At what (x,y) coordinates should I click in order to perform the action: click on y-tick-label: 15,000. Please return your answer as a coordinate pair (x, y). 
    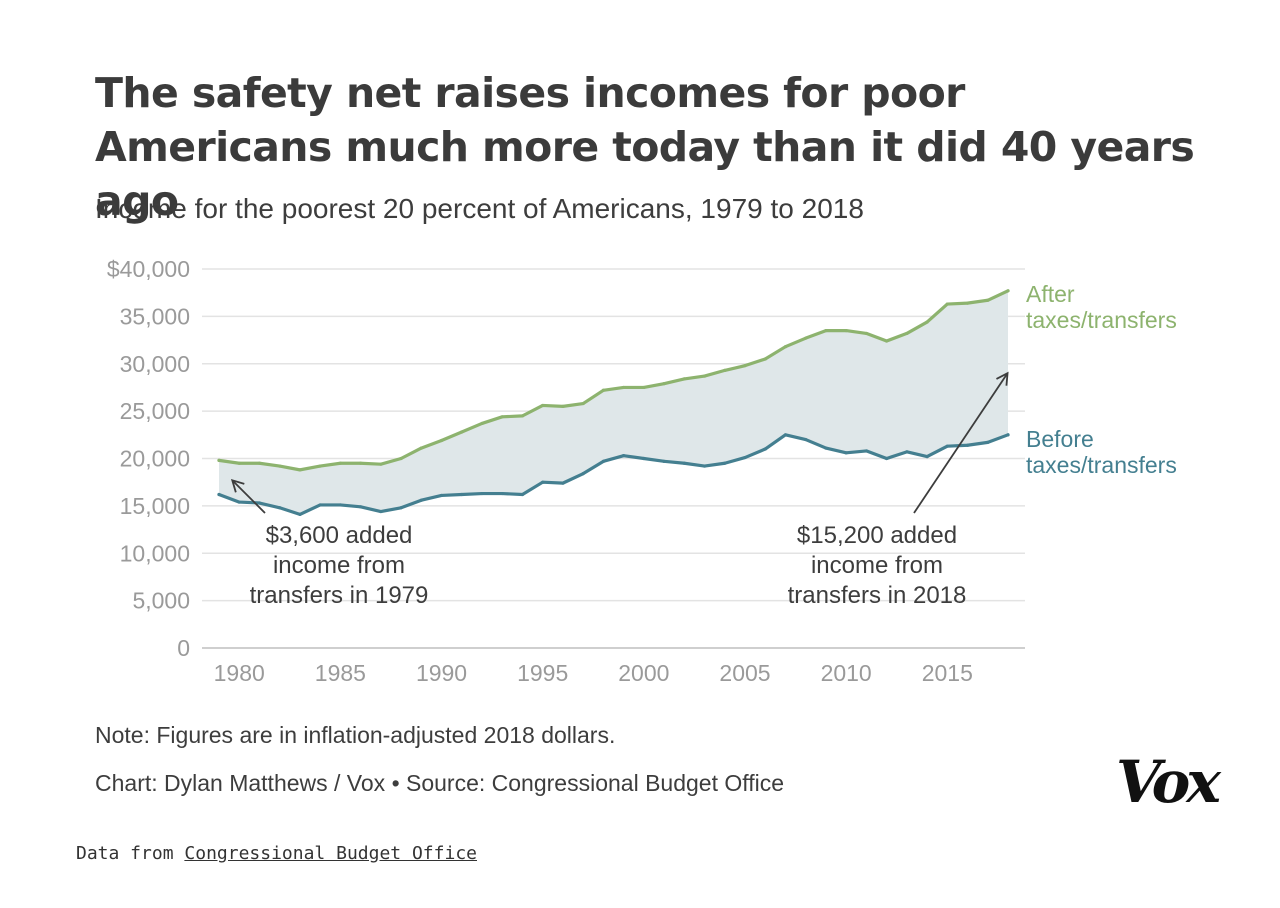
    Looking at the image, I should click on (155, 506).